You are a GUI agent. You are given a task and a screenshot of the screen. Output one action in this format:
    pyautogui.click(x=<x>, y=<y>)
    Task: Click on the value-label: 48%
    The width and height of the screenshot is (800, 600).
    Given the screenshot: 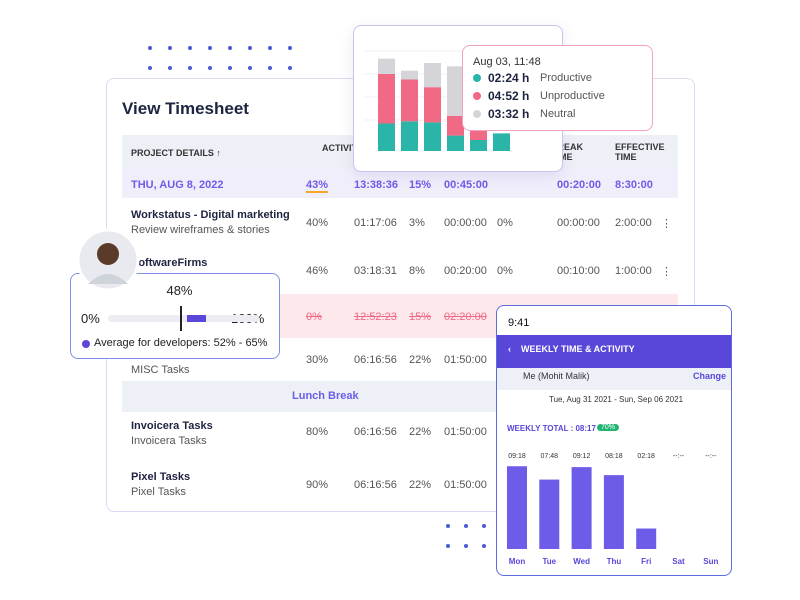 What is the action you would take?
    pyautogui.click(x=179, y=290)
    